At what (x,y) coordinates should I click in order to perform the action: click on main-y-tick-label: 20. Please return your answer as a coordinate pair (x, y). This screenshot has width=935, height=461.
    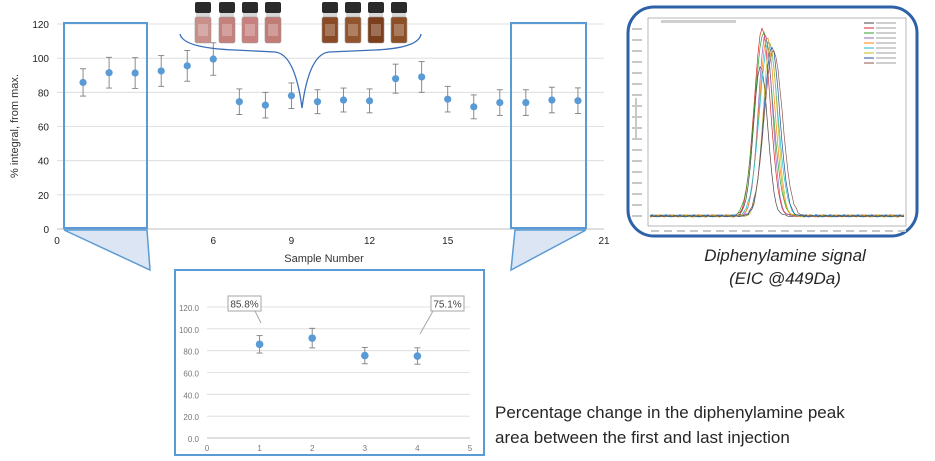
    Looking at the image, I should click on (44, 196).